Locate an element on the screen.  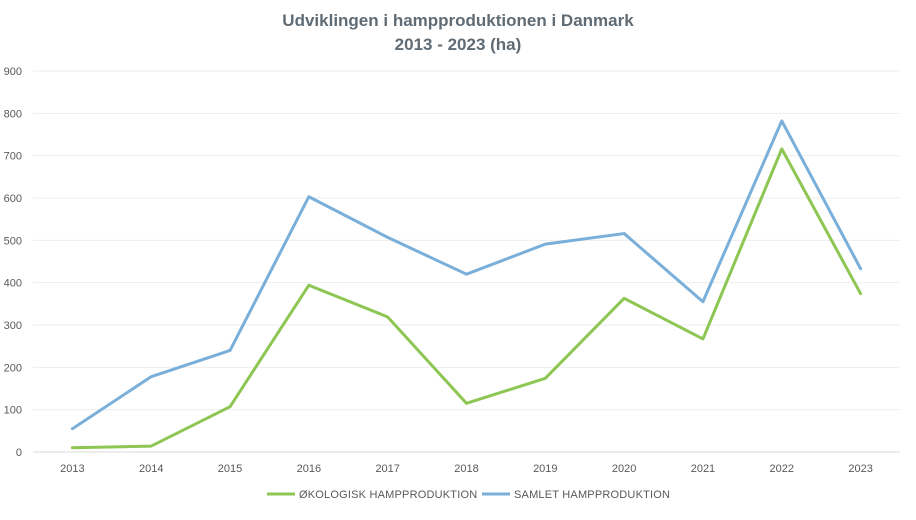
data-point-samlet-2014 is located at coordinates (151, 376).